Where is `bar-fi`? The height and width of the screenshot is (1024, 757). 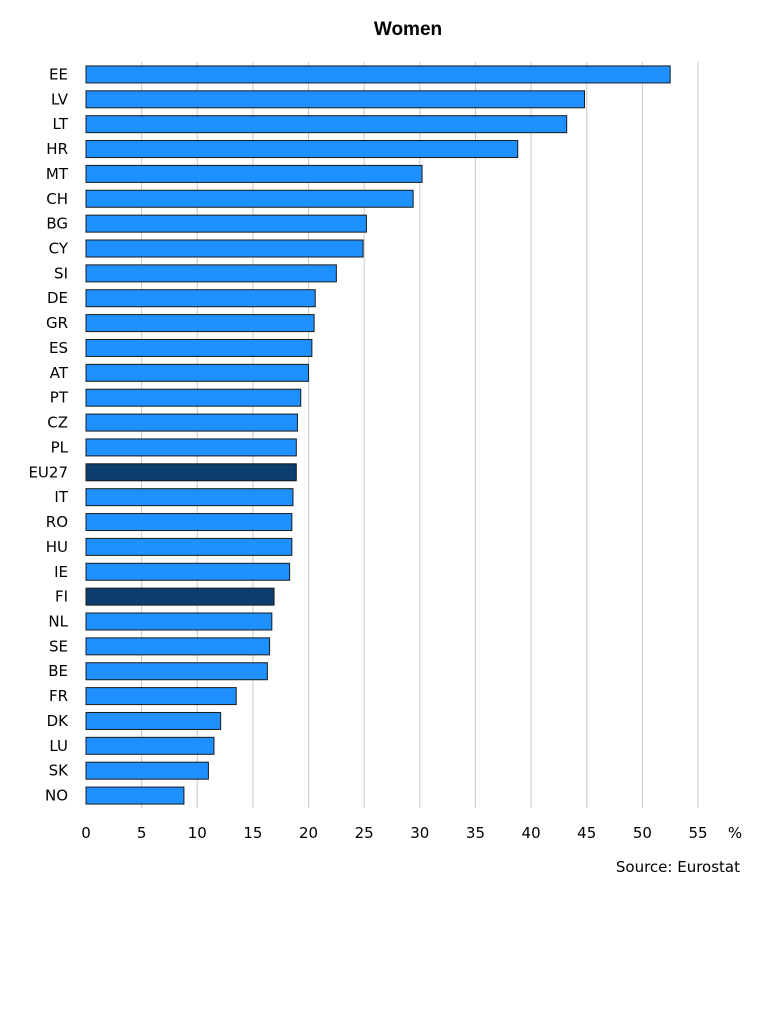 bar-fi is located at coordinates (180, 596).